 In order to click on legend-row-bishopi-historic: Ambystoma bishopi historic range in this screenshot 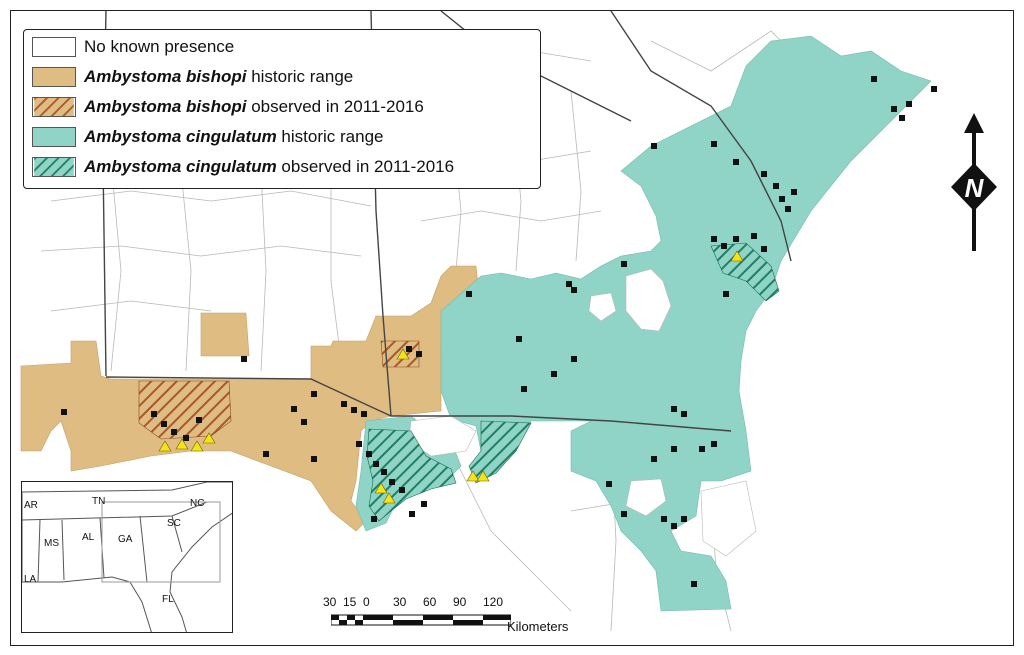, I will do `click(192, 77)`.